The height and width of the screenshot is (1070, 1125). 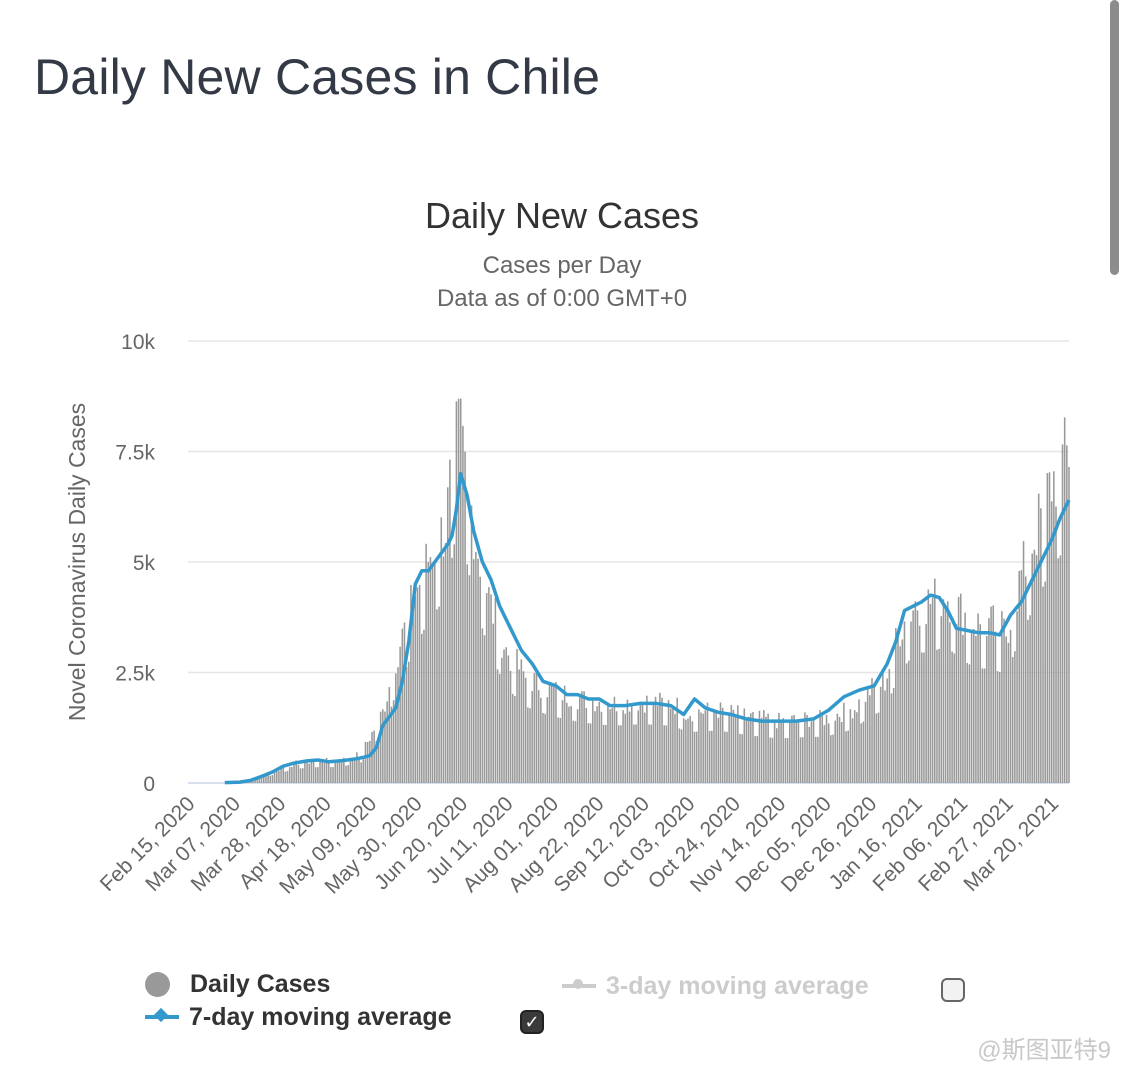 What do you see at coordinates (953, 990) in the screenshot?
I see `three-day-checkbox` at bounding box center [953, 990].